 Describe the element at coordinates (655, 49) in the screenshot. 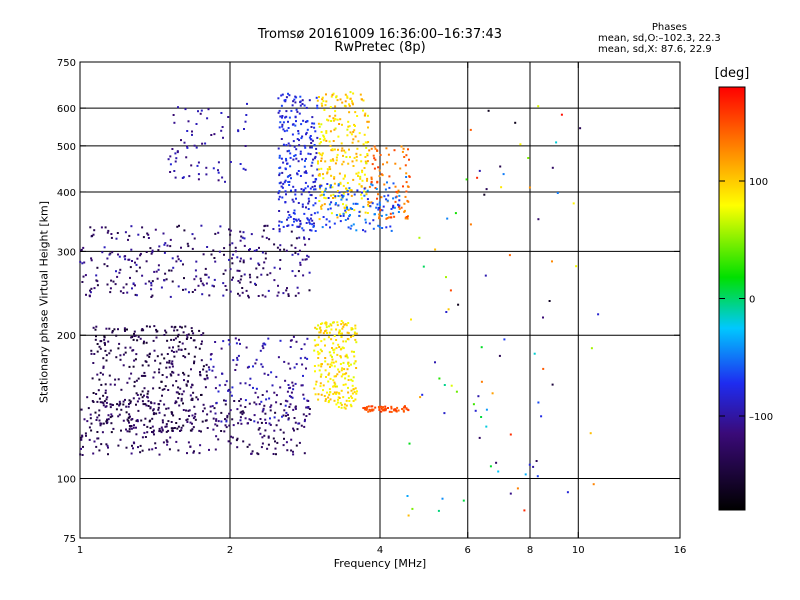

I see `phases-x-stats: mean, sd,X: 87.6, 22.9` at that location.